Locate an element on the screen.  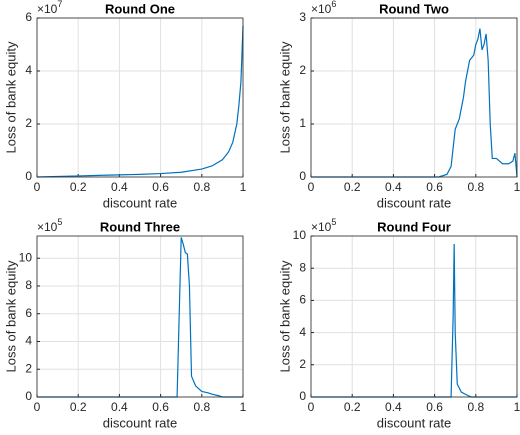
subplot-title: Round Four is located at coordinates (414, 226).